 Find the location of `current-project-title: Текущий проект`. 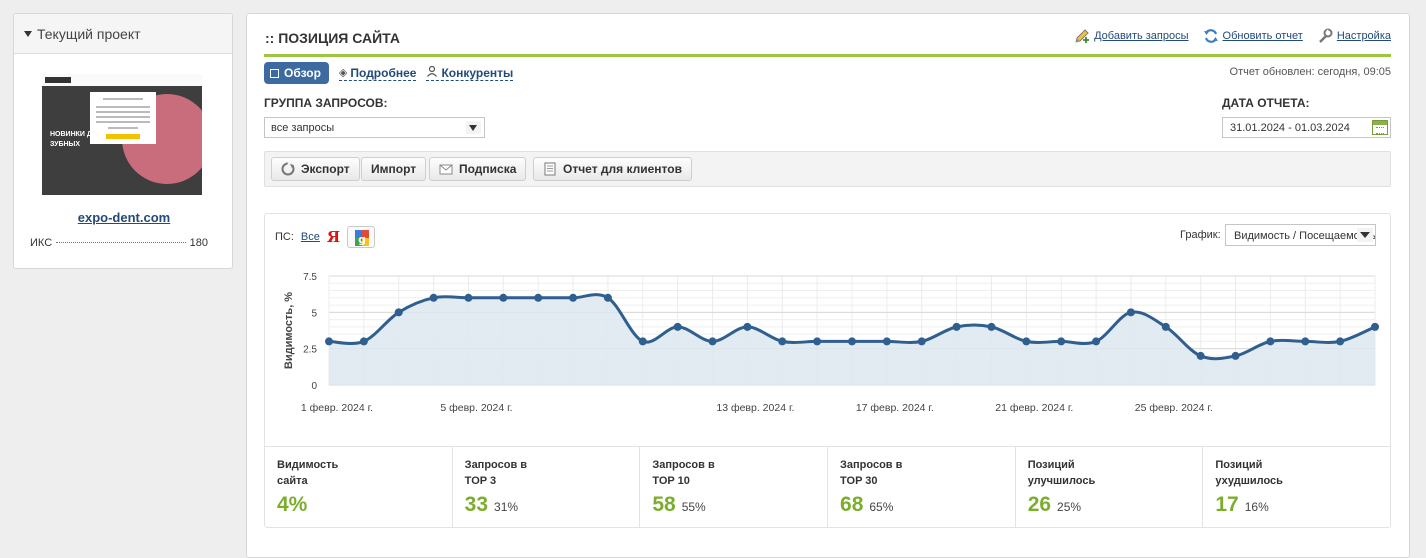

current-project-title: Текущий проект is located at coordinates (89, 33).